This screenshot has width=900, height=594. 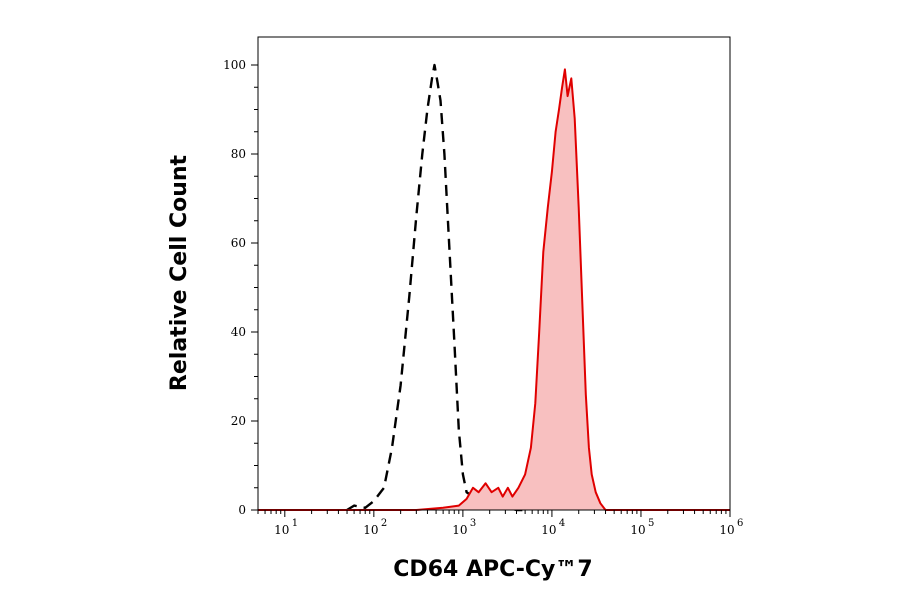 What do you see at coordinates (238, 332) in the screenshot?
I see `y-tick-label: 40` at bounding box center [238, 332].